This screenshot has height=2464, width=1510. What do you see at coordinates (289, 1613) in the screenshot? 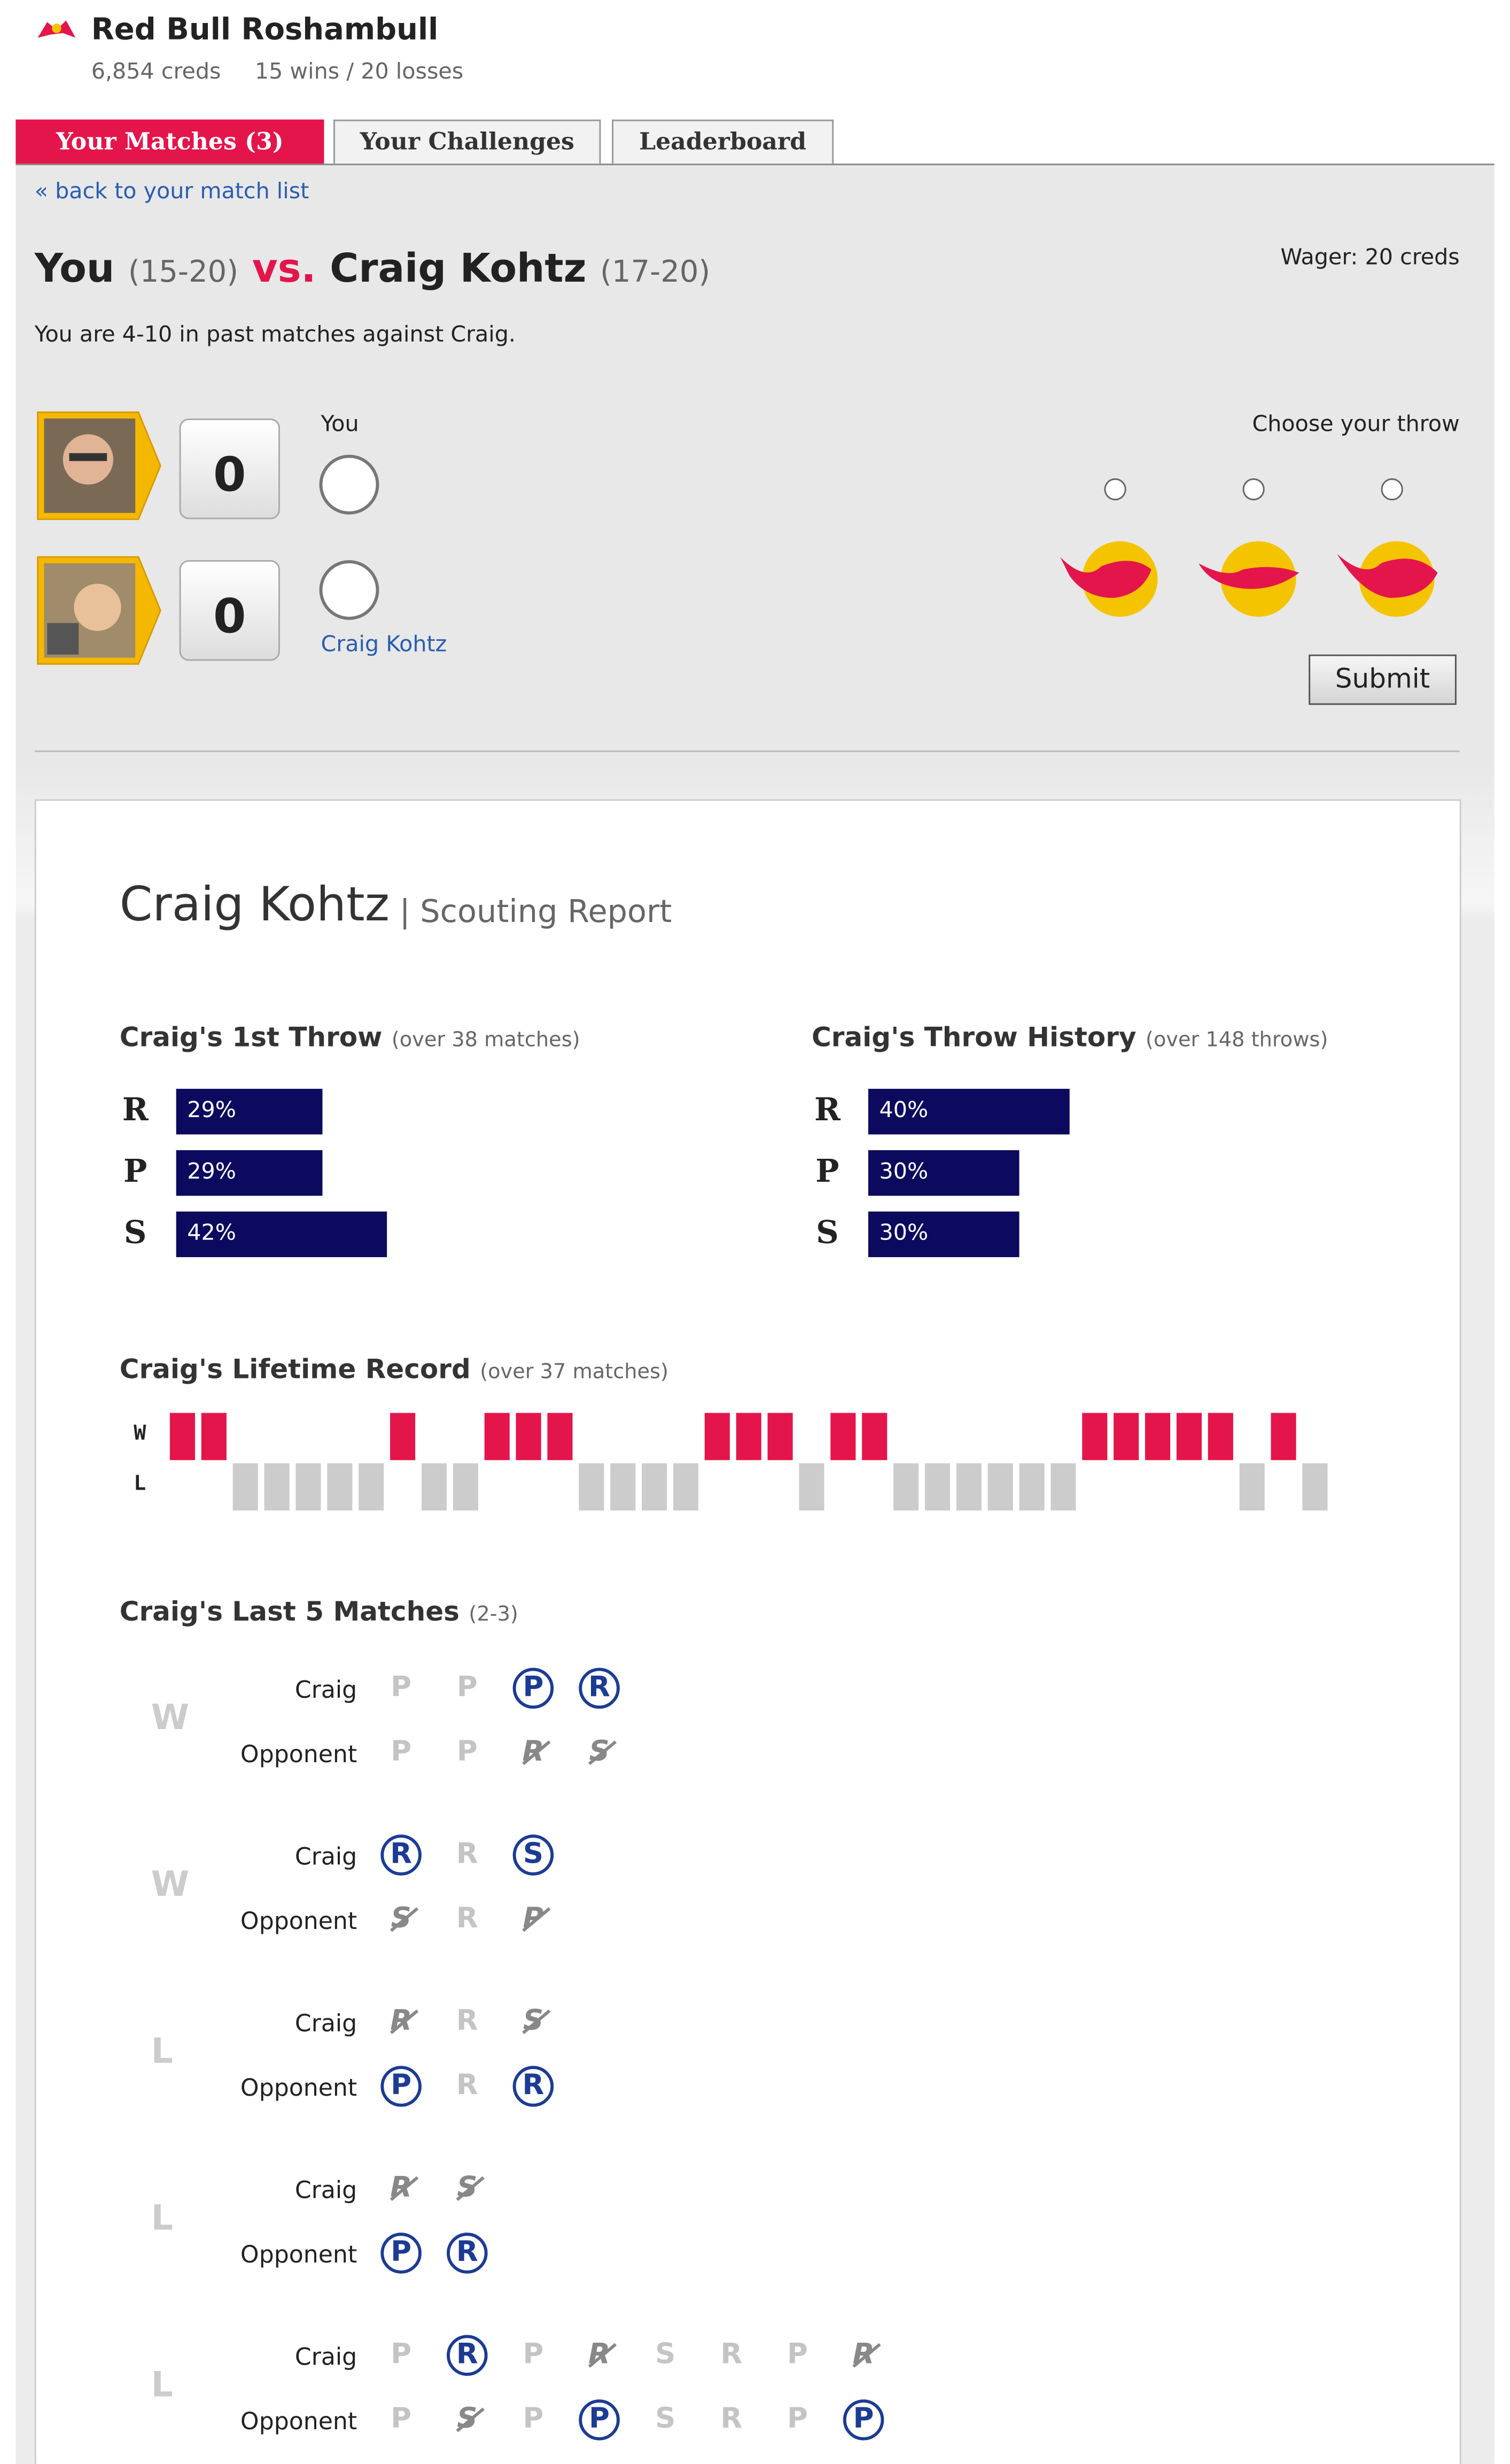
I see `title: Craig's Last 5 Matches` at bounding box center [289, 1613].